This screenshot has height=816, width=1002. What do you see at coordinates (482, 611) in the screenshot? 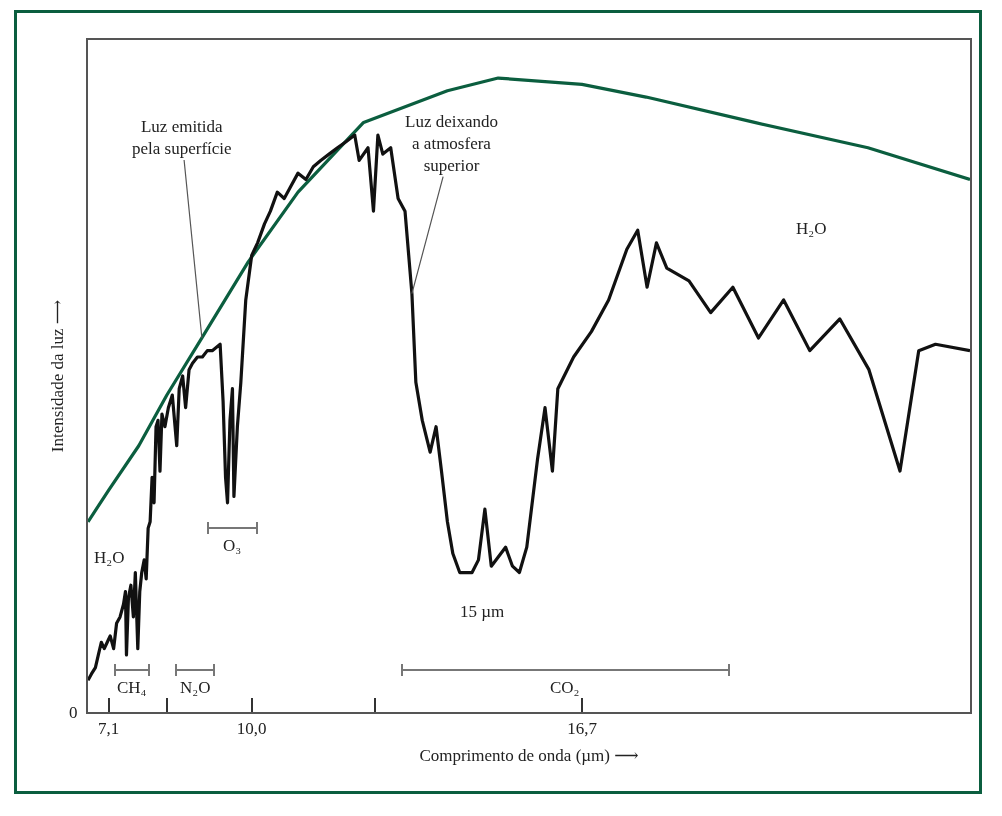
I see `annotation: 15 µm` at bounding box center [482, 611].